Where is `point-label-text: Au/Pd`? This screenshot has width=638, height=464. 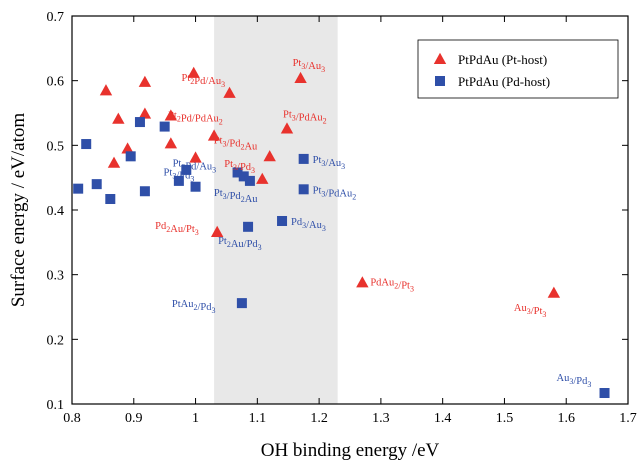
point-label-text: Au/Pd is located at coordinates (245, 244).